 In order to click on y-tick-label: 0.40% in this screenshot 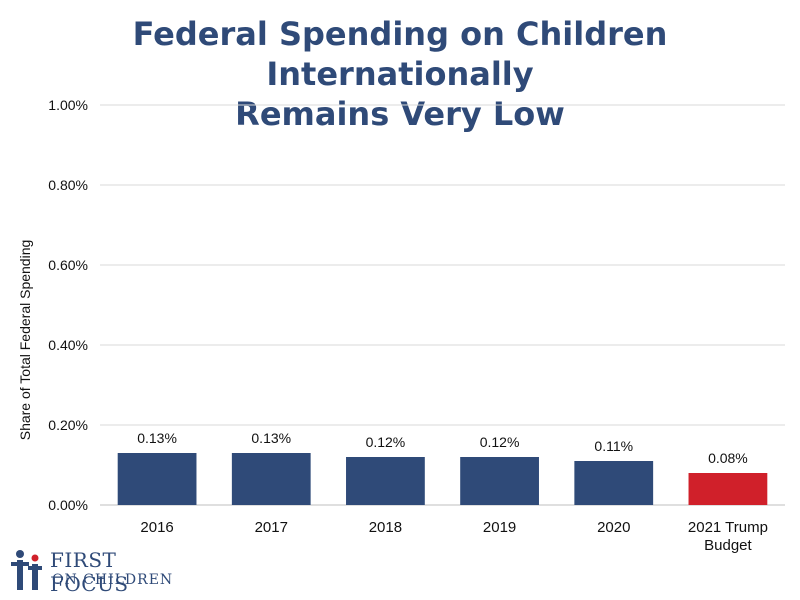, I will do `click(68, 345)`.